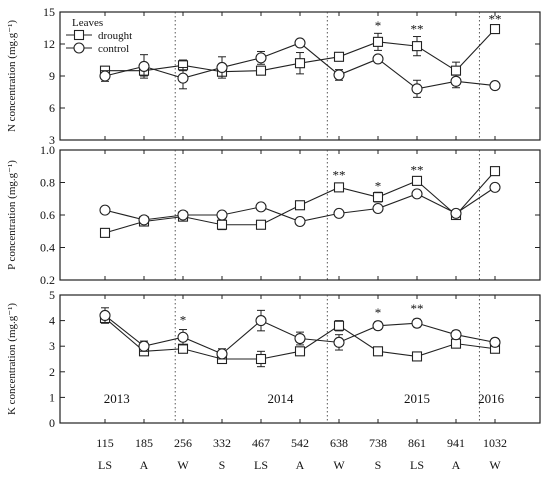 Image resolution: width=550 pixels, height=478 pixels. What do you see at coordinates (52, 423) in the screenshot?
I see `y-tick-label: 0` at bounding box center [52, 423].